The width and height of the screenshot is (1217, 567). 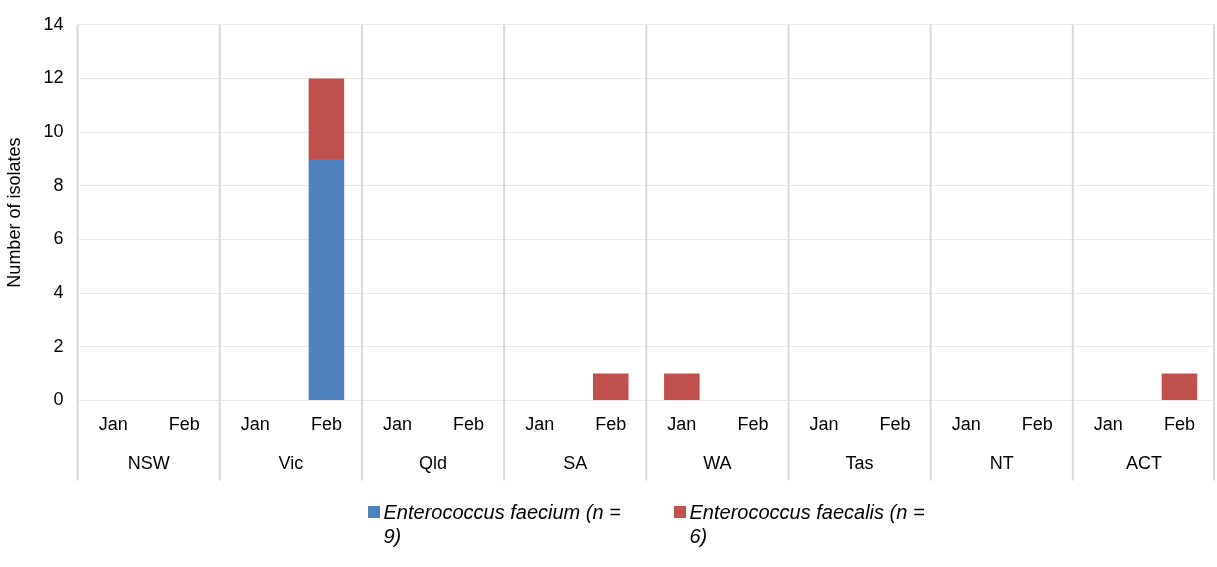 I want to click on y-tick-label: 8, so click(x=58, y=184).